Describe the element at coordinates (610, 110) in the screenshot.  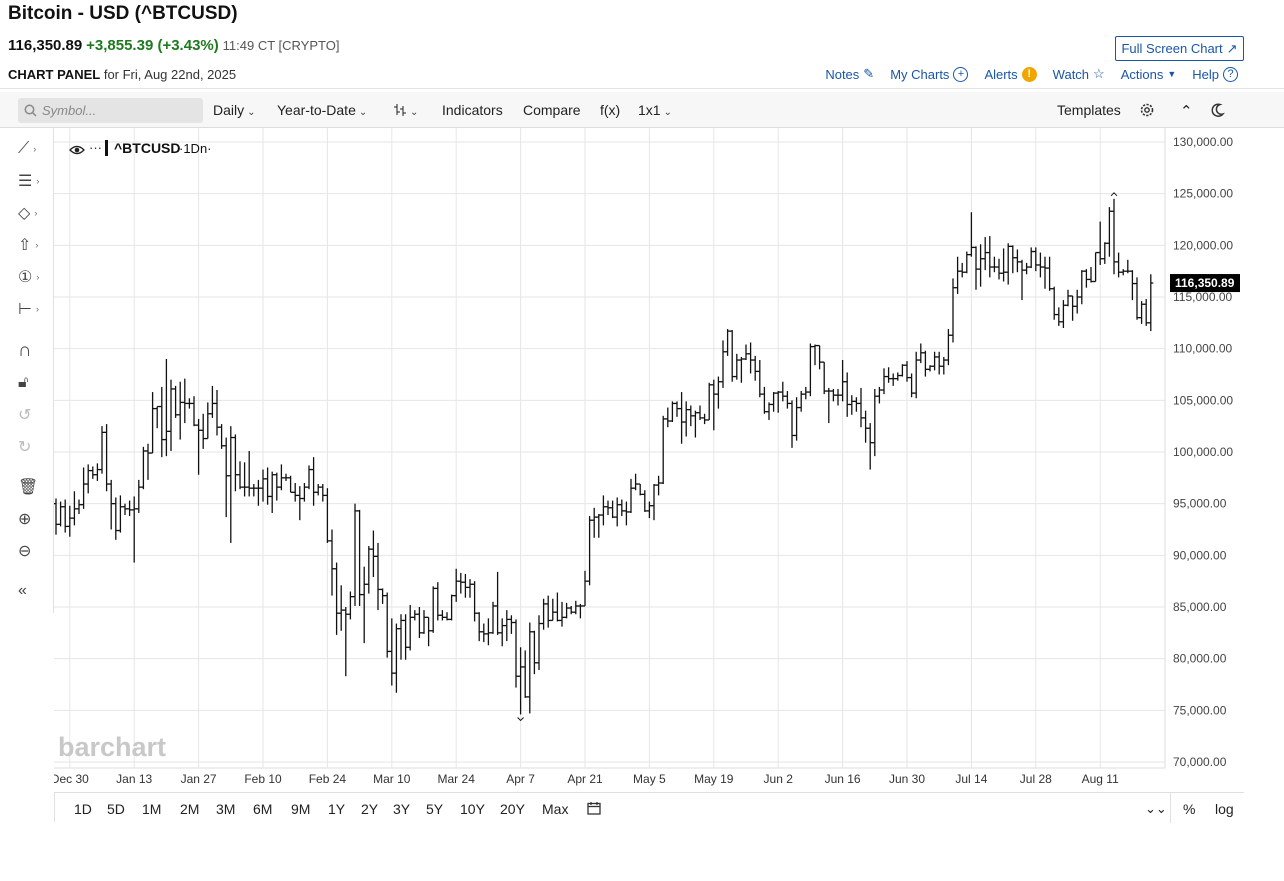
I see `function-button: f(x)` at that location.